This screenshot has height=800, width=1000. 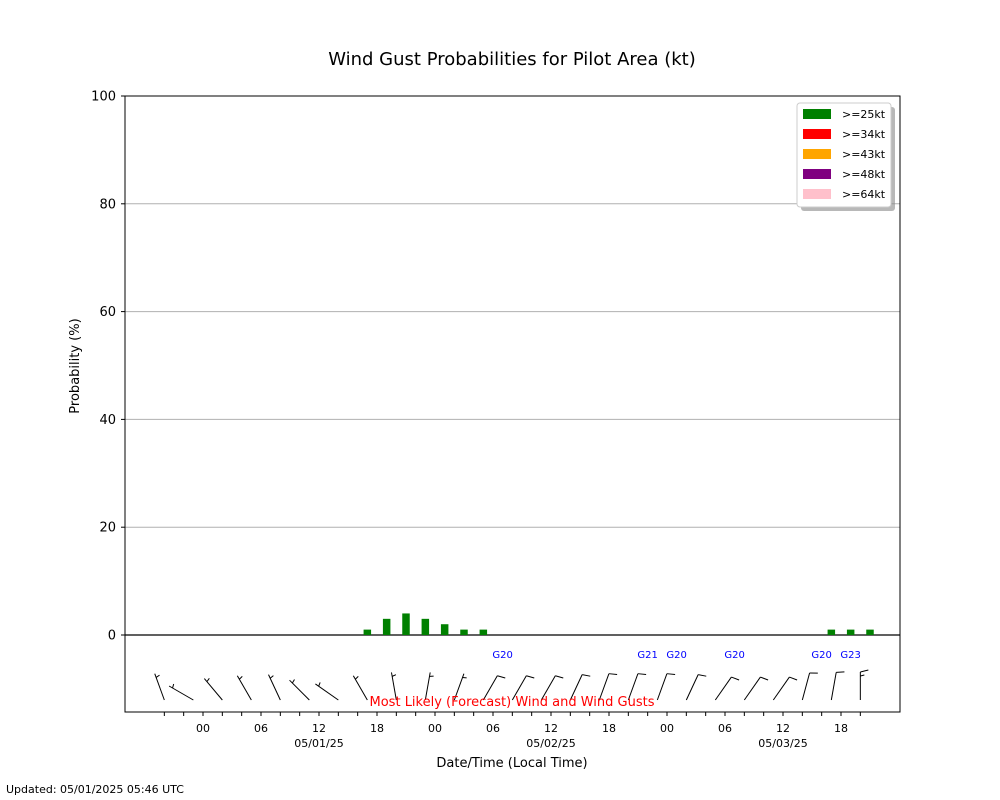 I want to click on x-date-label: 05/03/25, so click(x=782, y=743).